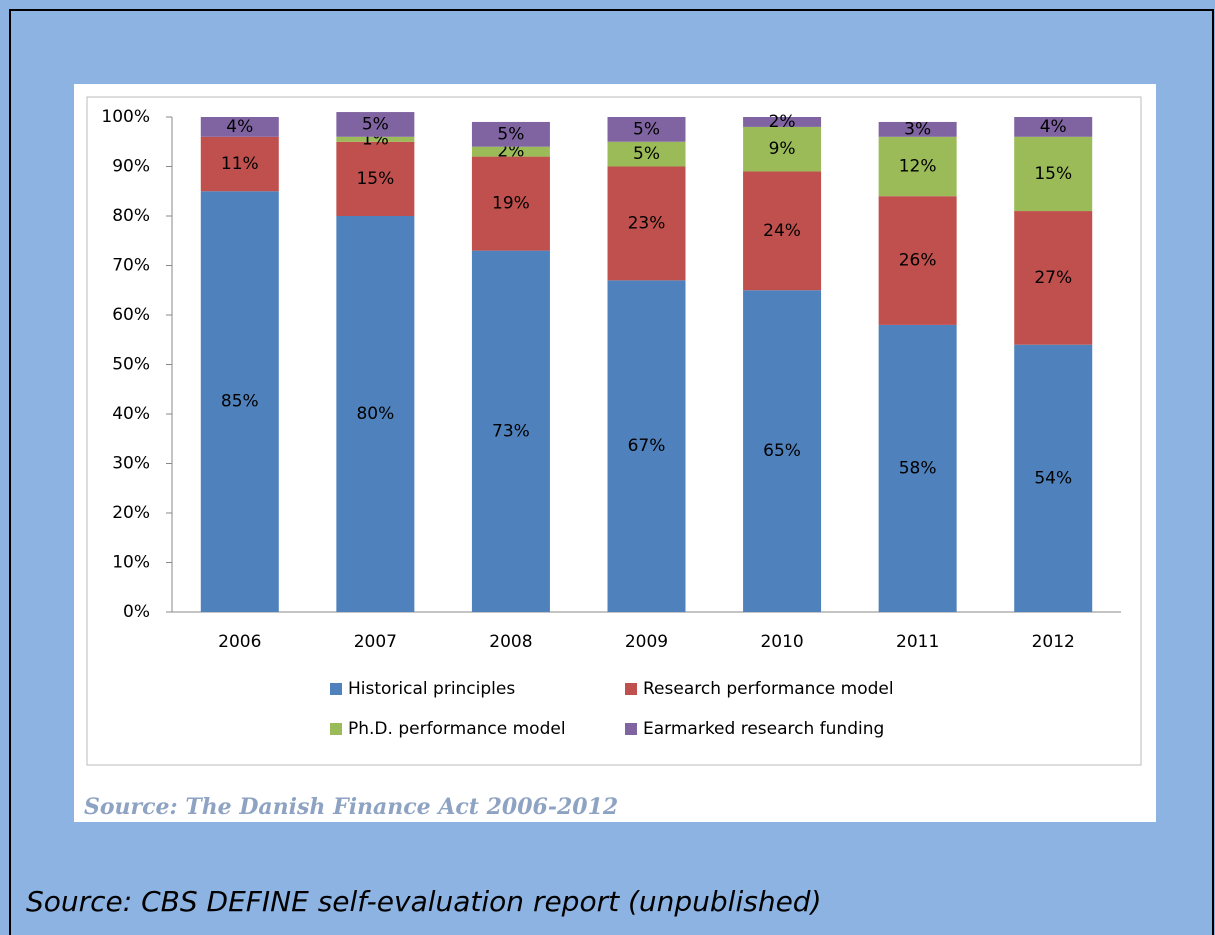 The image size is (1215, 935). Describe the element at coordinates (131, 464) in the screenshot. I see `y-tick-label: 30%` at that location.